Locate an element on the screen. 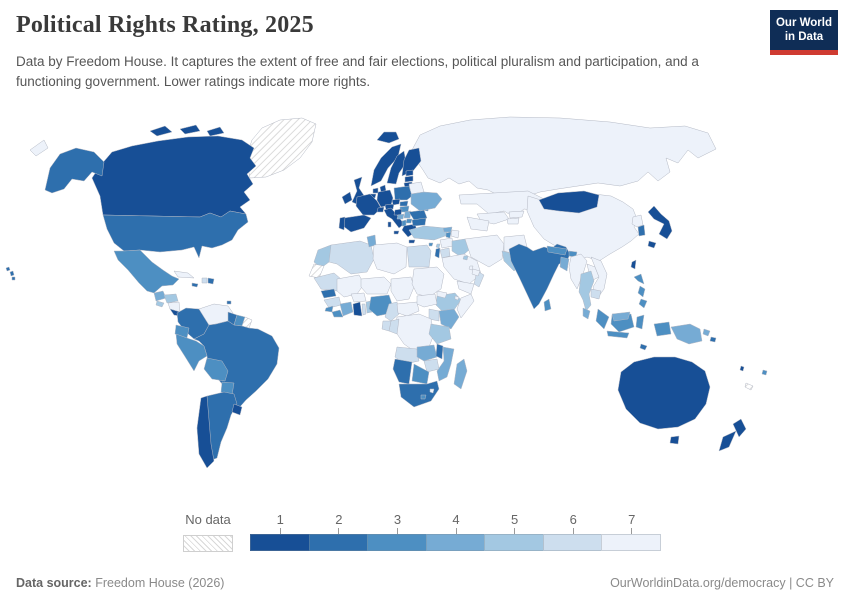 Image resolution: width=850 pixels, height=600 pixels. country-tajikistan is located at coordinates (513, 221).